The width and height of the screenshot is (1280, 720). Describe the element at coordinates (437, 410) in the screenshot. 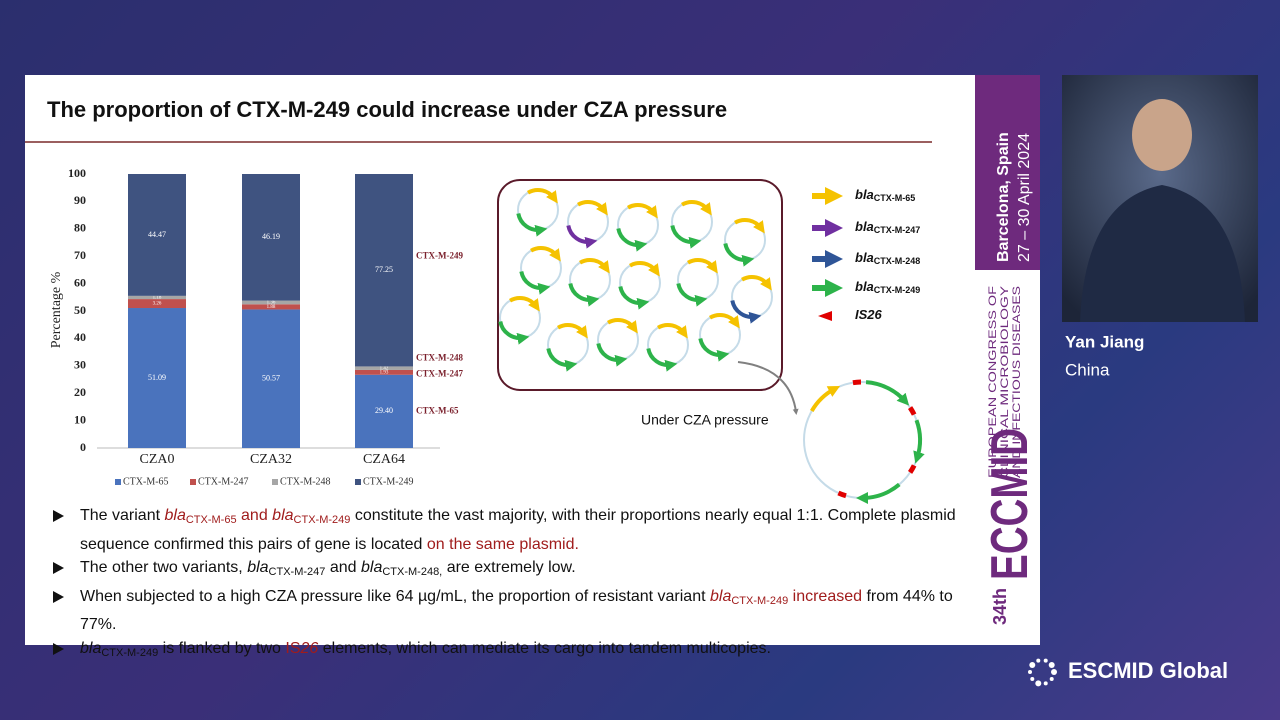

I see `segment-annotation: CTX-M-65` at that location.